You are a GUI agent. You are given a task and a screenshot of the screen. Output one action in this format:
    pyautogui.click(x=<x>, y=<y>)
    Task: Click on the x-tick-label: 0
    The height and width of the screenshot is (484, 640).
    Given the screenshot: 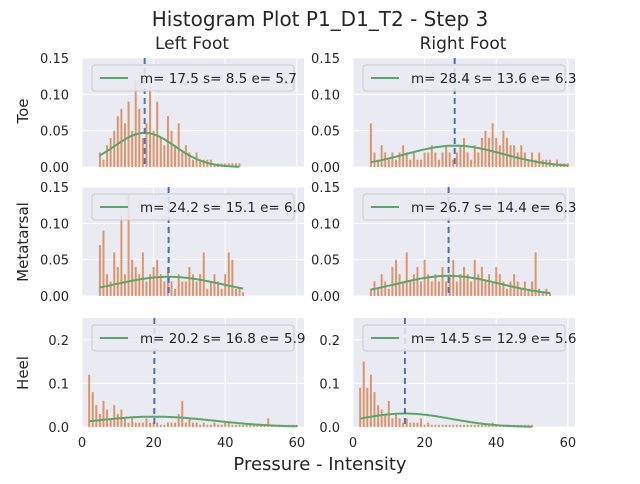 What is the action you would take?
    pyautogui.click(x=82, y=443)
    